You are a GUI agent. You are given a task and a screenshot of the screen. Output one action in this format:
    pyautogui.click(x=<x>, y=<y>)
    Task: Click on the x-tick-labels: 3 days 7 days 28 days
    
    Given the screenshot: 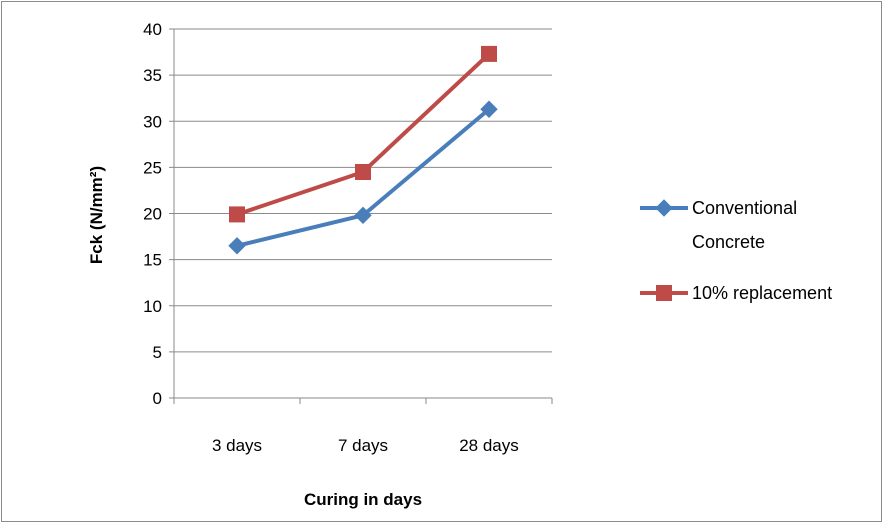 What is the action you would take?
    pyautogui.click(x=365, y=445)
    